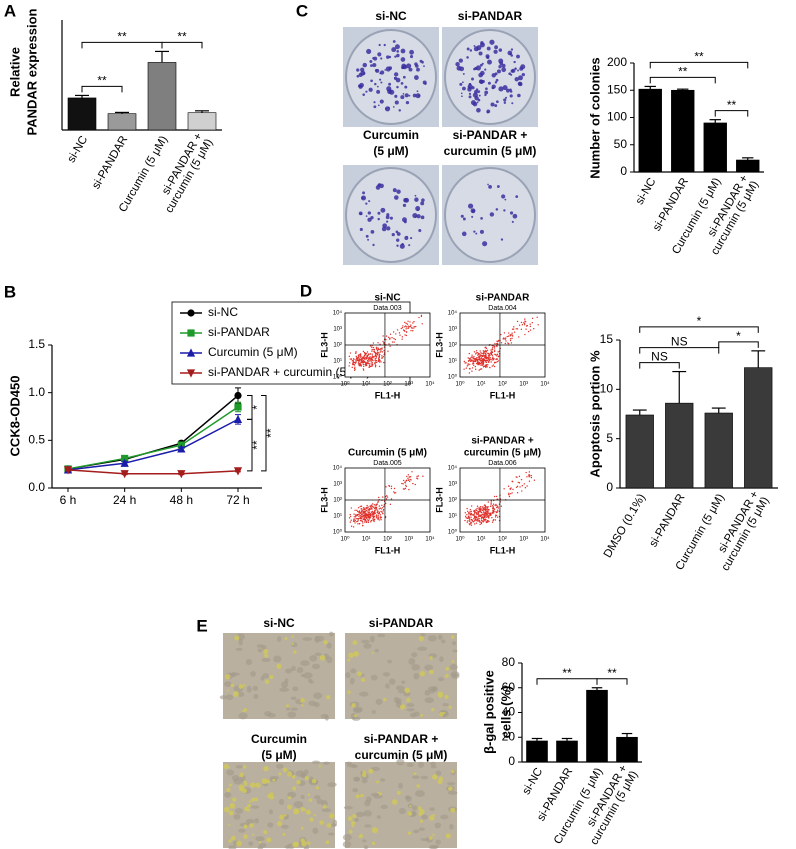 Image resolution: width=796 pixels, height=849 pixels. What do you see at coordinates (502, 308) in the screenshot?
I see `plot-sample: Data.004` at bounding box center [502, 308].